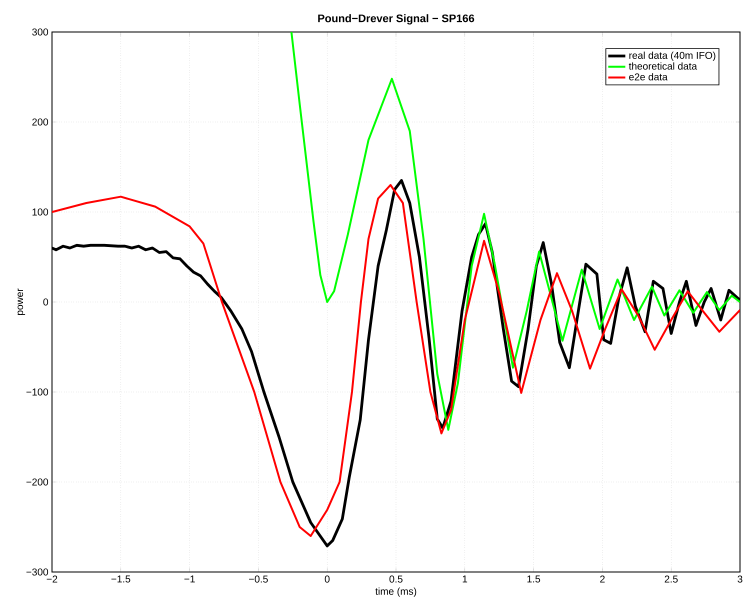 The image size is (754, 614). I want to click on x-tick-label: 0, so click(327, 579).